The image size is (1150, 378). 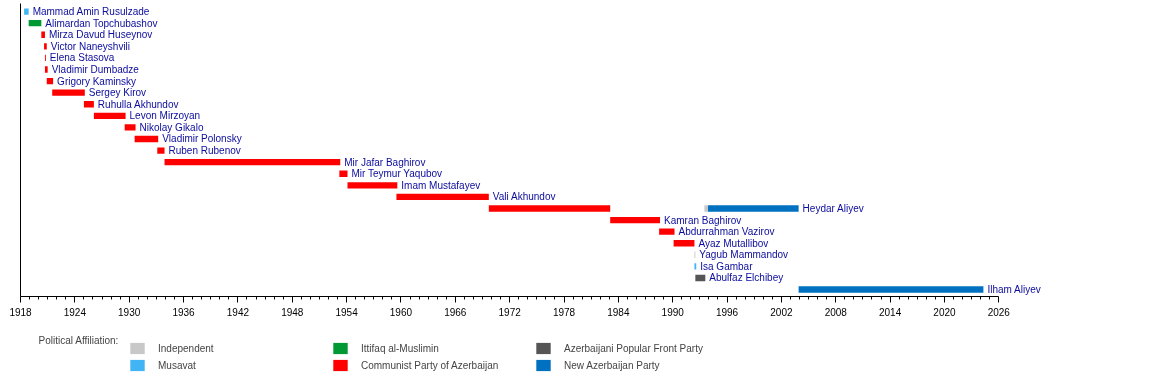 What do you see at coordinates (833, 208) in the screenshot?
I see `y-tick-label: Heydar Aliyev` at bounding box center [833, 208].